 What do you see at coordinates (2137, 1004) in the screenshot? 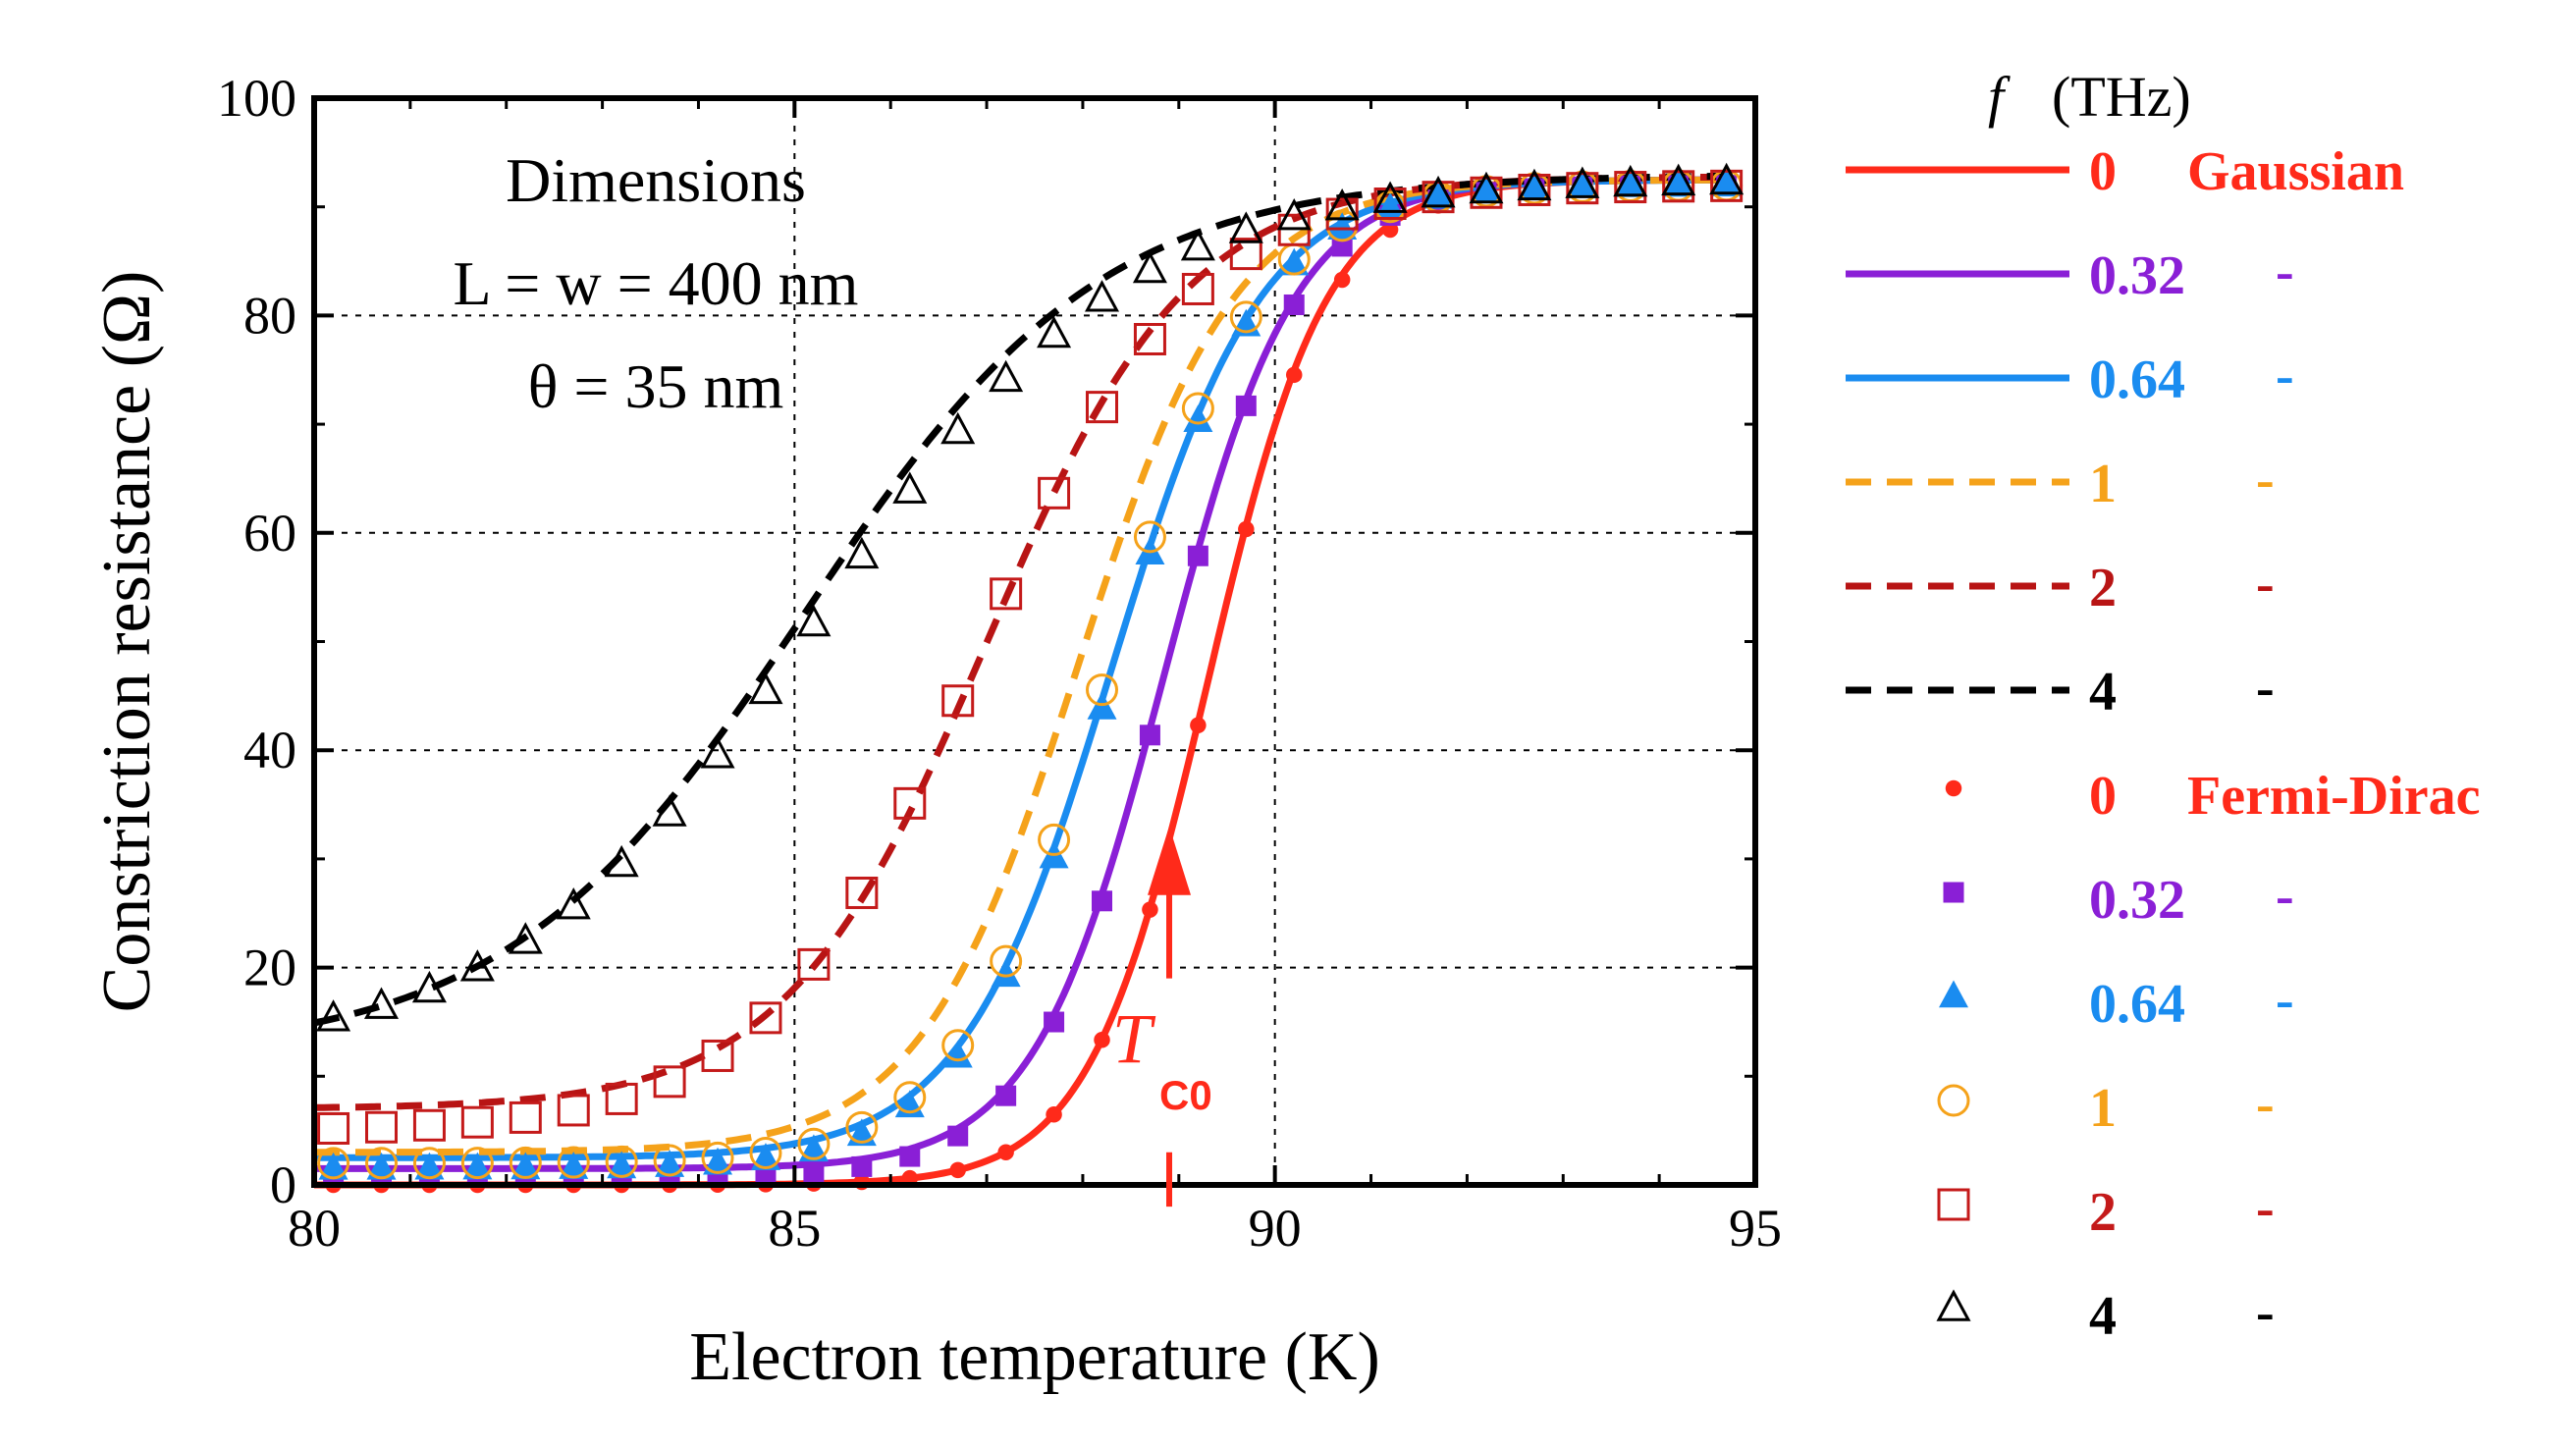
I see `legend-f-value: 0.64` at bounding box center [2137, 1004].